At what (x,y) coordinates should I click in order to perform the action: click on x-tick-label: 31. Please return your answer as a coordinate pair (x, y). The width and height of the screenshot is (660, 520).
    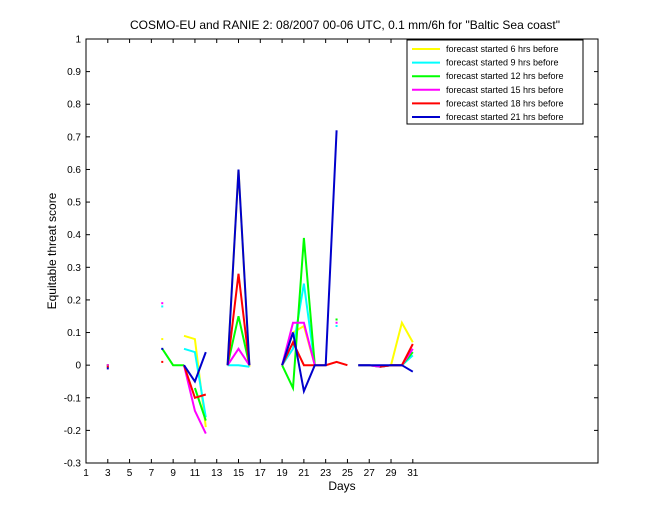
    Looking at the image, I should click on (413, 473).